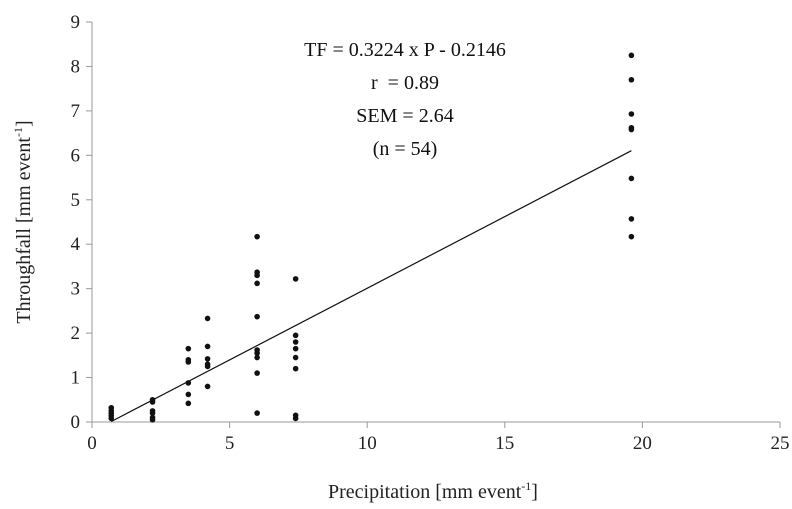 The width and height of the screenshot is (792, 509). What do you see at coordinates (76, 333) in the screenshot?
I see `y-tick-label: 2` at bounding box center [76, 333].